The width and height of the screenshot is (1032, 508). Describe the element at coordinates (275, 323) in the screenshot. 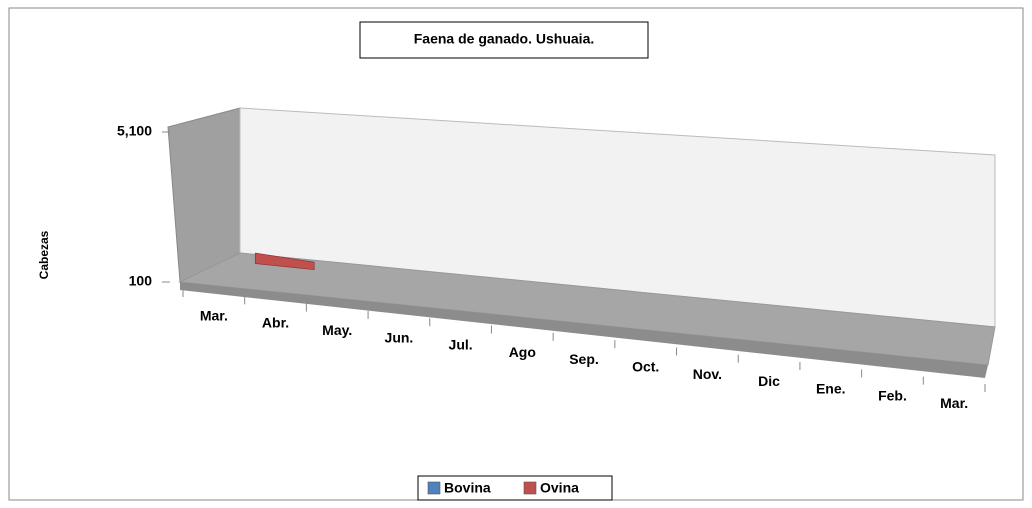

I see `x-tick-label: Abr.` at that location.